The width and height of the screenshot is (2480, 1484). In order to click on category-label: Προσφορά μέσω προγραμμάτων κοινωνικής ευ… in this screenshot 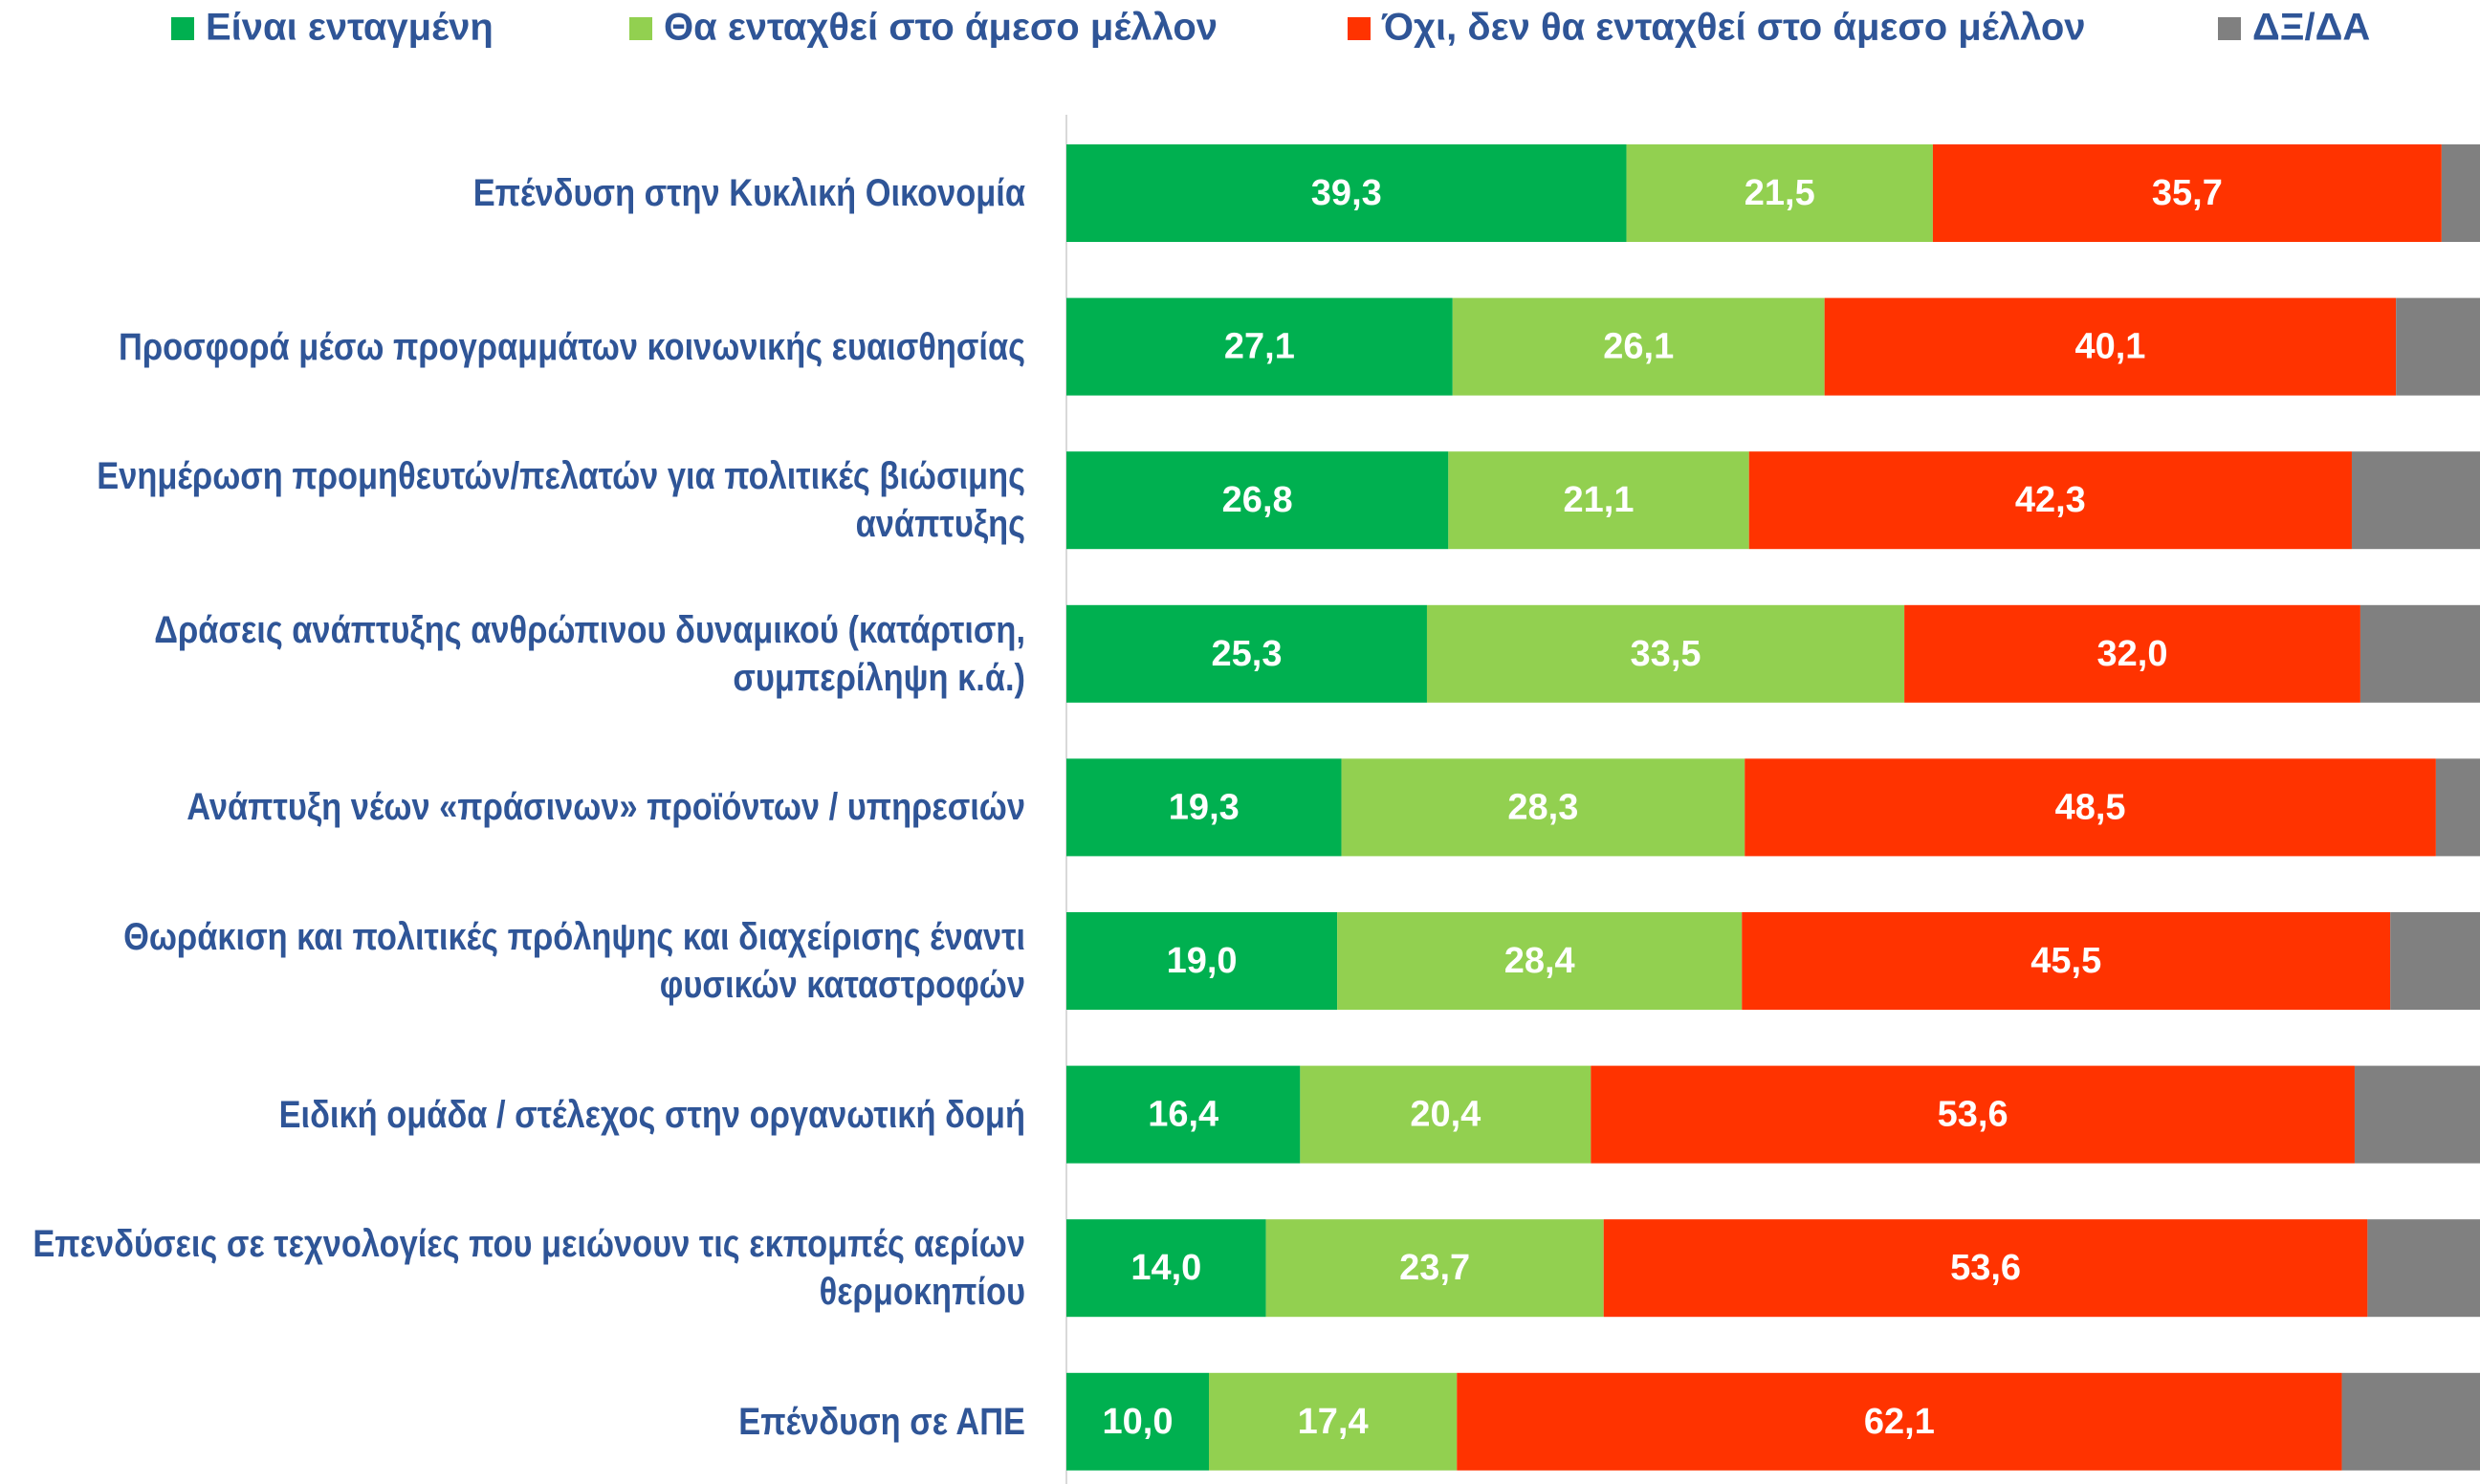, I will do `click(572, 347)`.